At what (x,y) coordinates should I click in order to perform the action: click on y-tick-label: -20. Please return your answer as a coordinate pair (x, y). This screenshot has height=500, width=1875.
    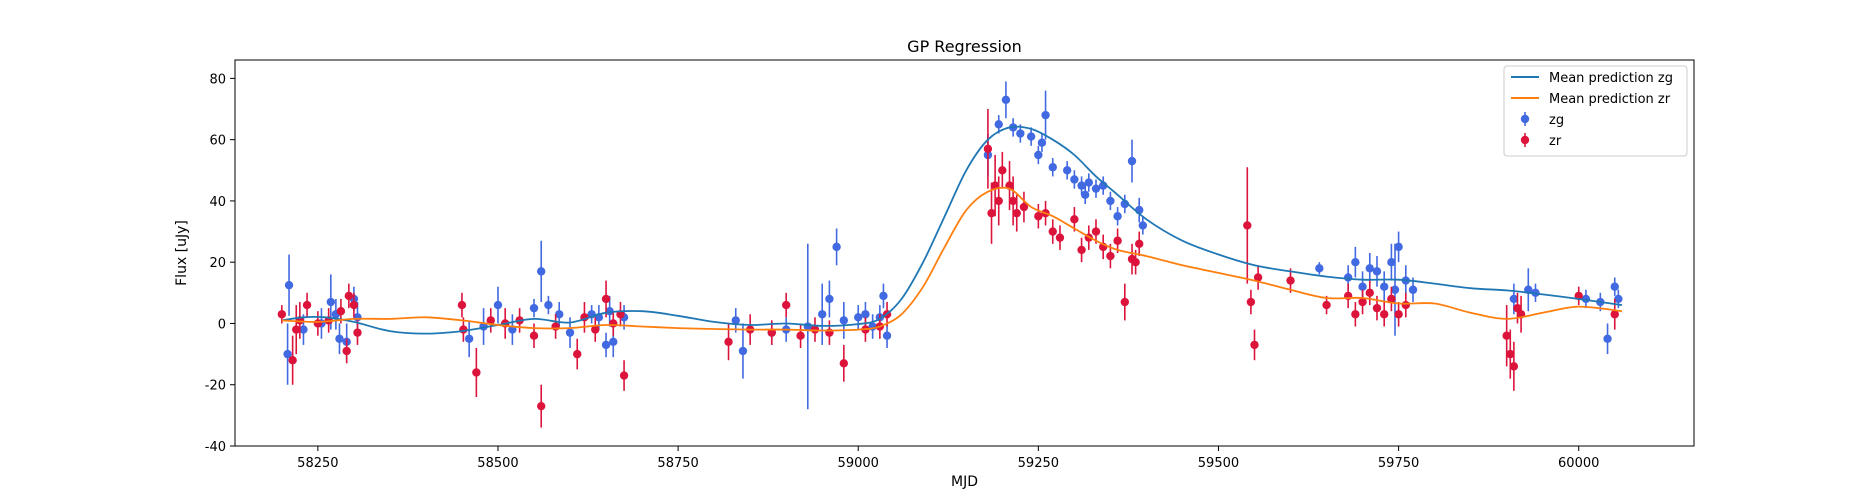
    Looking at the image, I should click on (215, 386).